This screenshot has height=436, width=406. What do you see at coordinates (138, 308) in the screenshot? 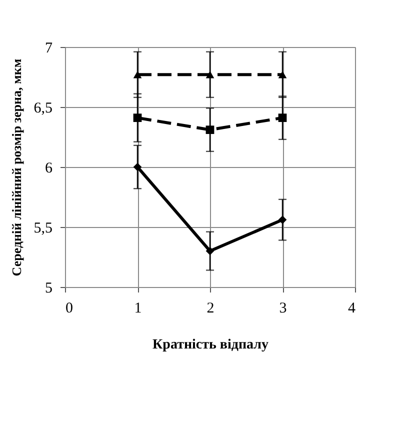
I see `x-tick-label: 1` at bounding box center [138, 308].